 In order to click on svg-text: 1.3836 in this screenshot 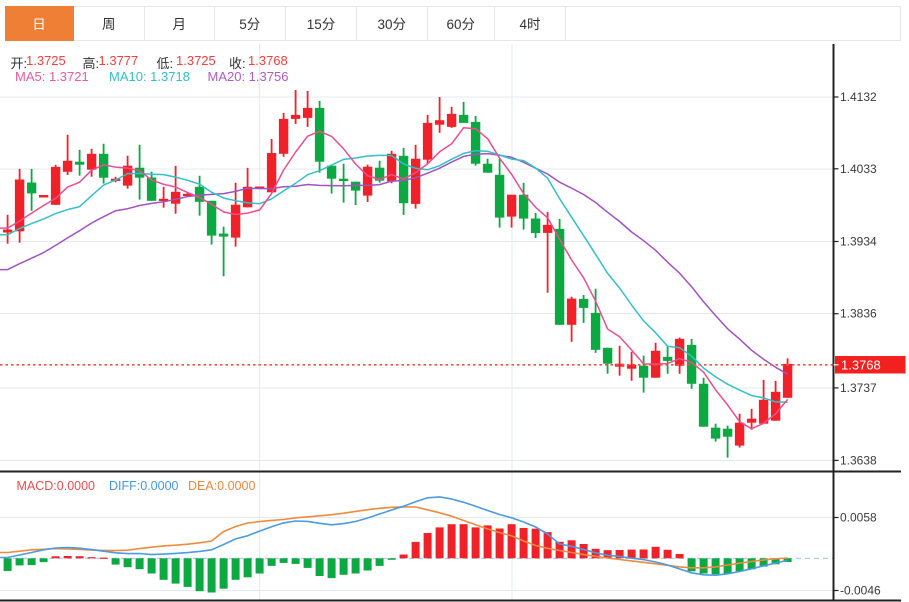, I will do `click(858, 314)`.